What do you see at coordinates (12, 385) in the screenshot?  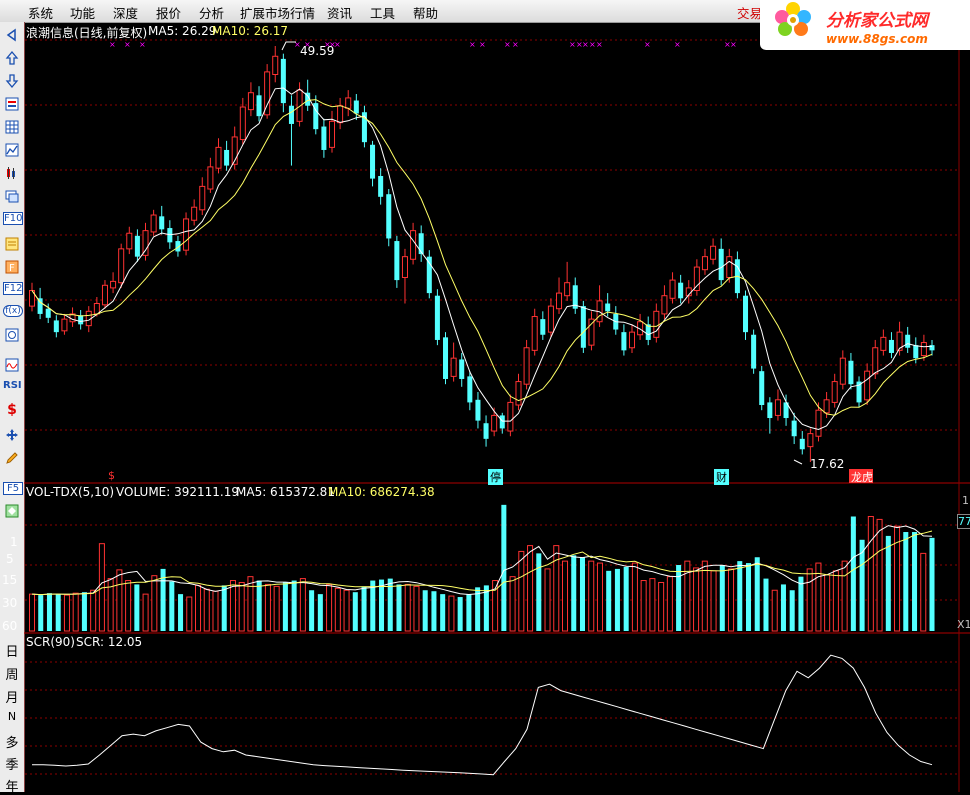 I see `rsi-icon: RSI` at bounding box center [12, 385].